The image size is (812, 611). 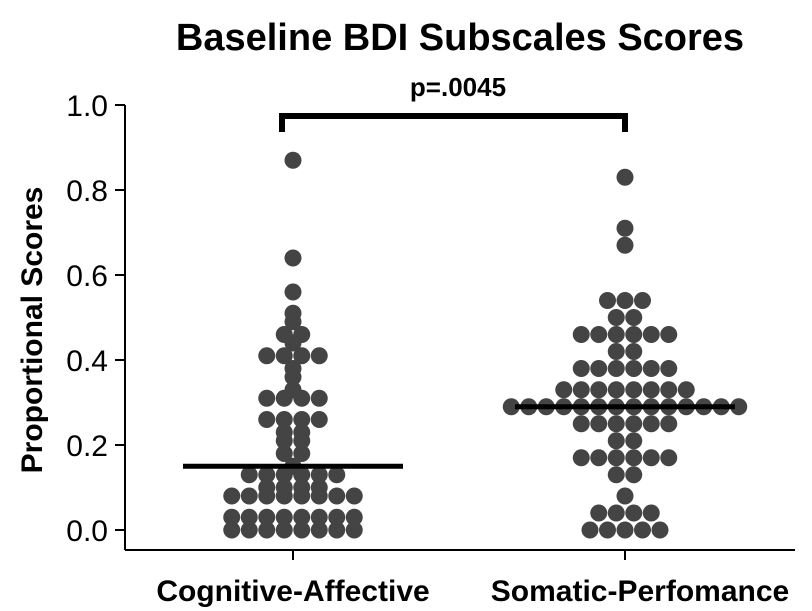 What do you see at coordinates (95, 319) in the screenshot?
I see `y-ticks: 0.0 0.2 0.4 0.6 0.8 1.0` at bounding box center [95, 319].